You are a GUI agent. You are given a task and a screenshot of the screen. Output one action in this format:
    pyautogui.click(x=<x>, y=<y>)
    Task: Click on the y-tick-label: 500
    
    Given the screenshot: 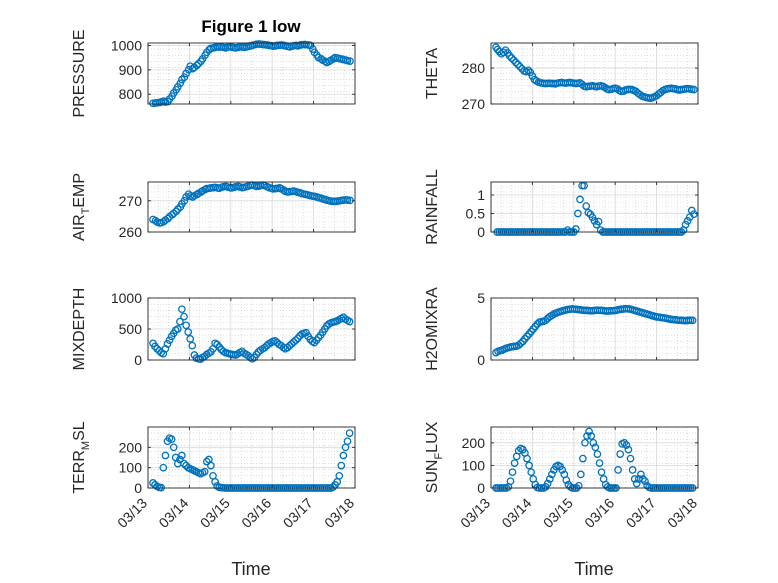 What is the action you would take?
    pyautogui.click(x=131, y=329)
    